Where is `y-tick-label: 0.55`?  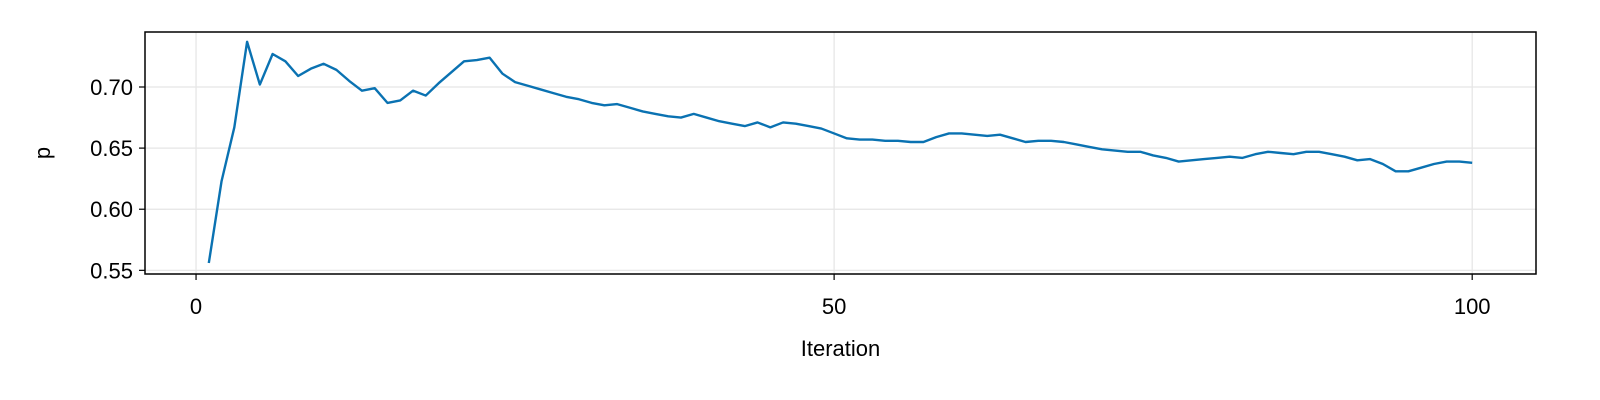 y-tick-label: 0.55 is located at coordinates (111, 270).